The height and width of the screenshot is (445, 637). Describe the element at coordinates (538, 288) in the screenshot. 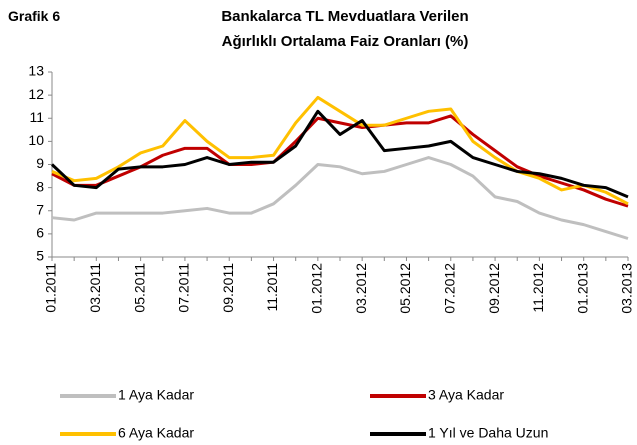

I see `x-tick-label: 11.2012` at that location.